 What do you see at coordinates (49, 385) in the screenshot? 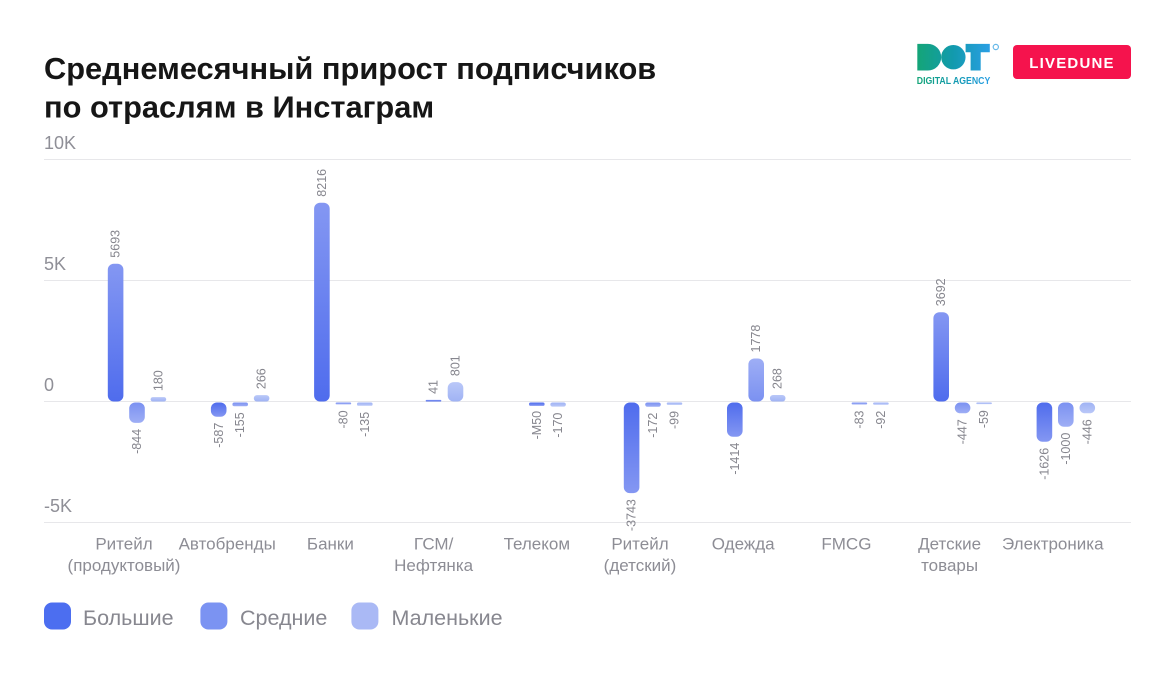
I see `svg-text: 0` at bounding box center [49, 385].